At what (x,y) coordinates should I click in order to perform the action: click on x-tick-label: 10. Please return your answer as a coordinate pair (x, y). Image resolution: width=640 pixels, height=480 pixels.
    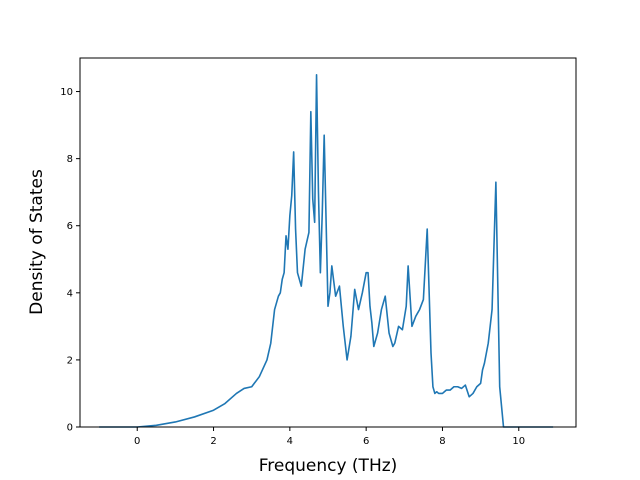
    Looking at the image, I should click on (518, 441).